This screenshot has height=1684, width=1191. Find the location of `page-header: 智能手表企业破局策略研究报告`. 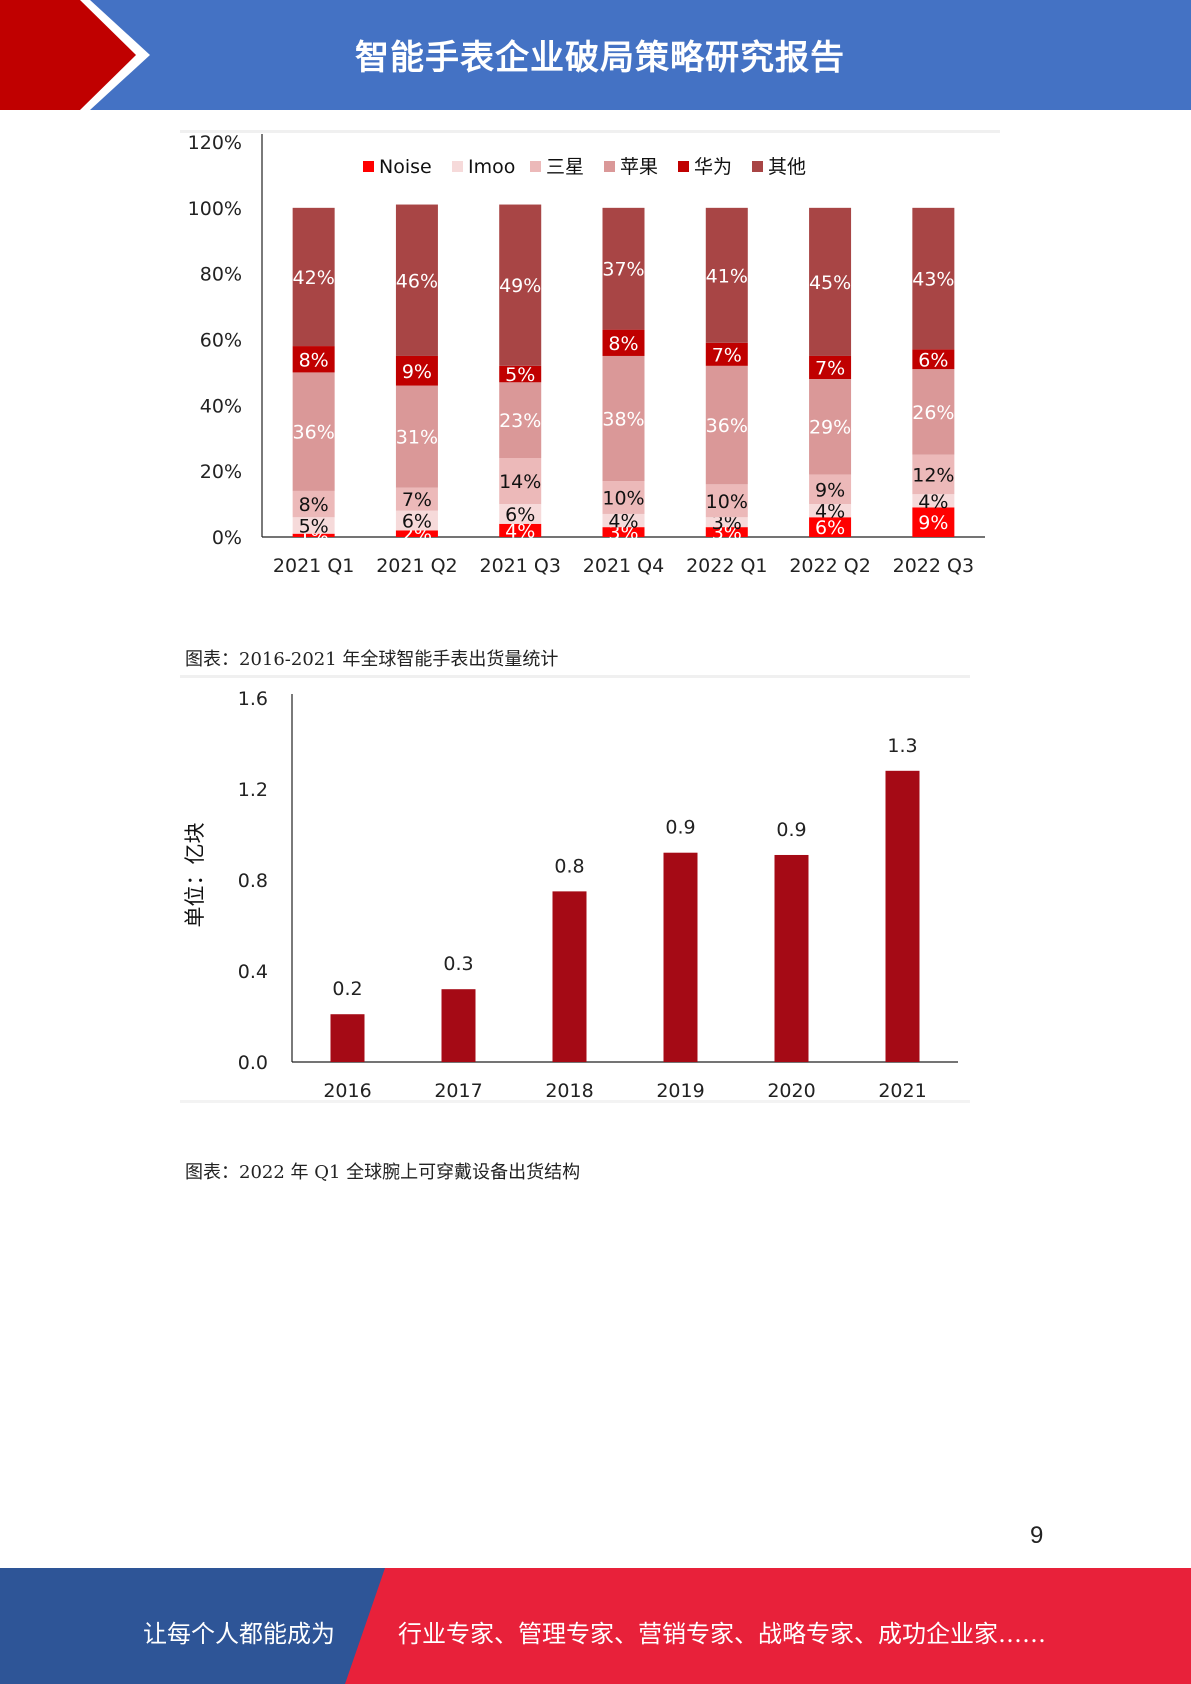

page-header: 智能手表企业破局策略研究报告 is located at coordinates (595, 55).